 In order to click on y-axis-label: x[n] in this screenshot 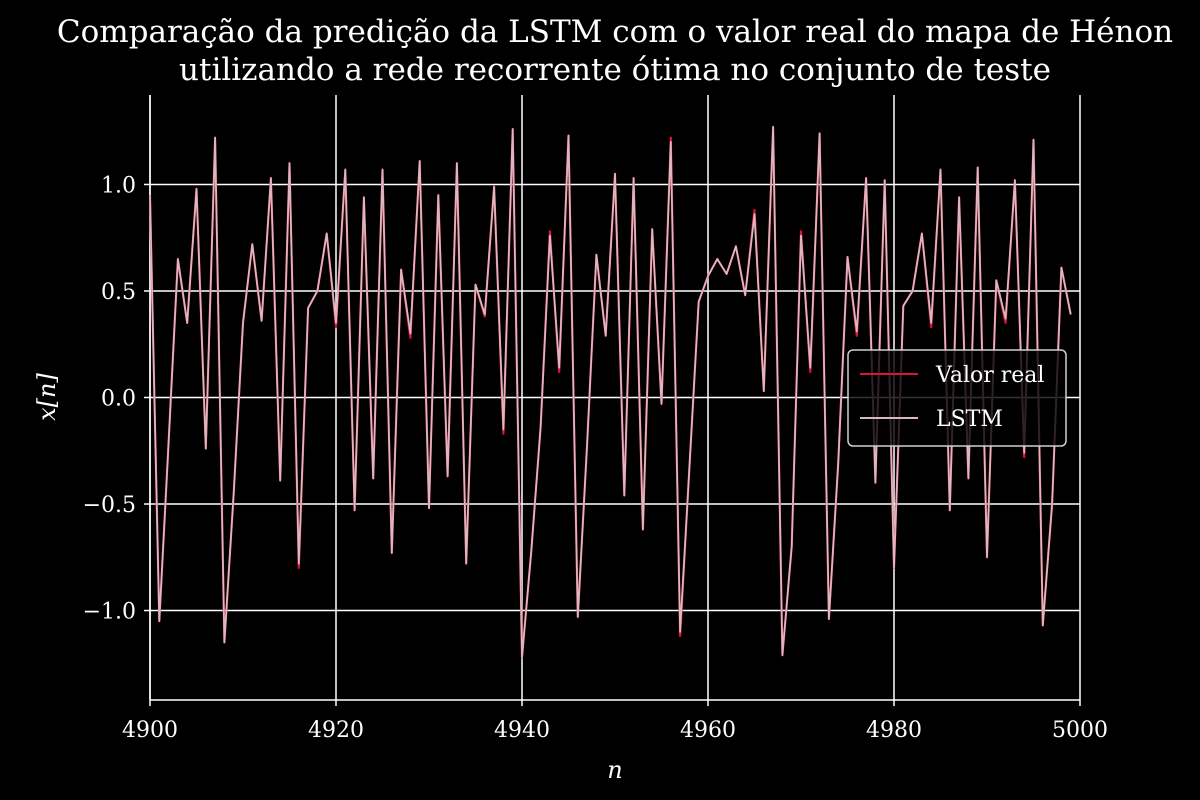, I will do `click(47, 397)`.